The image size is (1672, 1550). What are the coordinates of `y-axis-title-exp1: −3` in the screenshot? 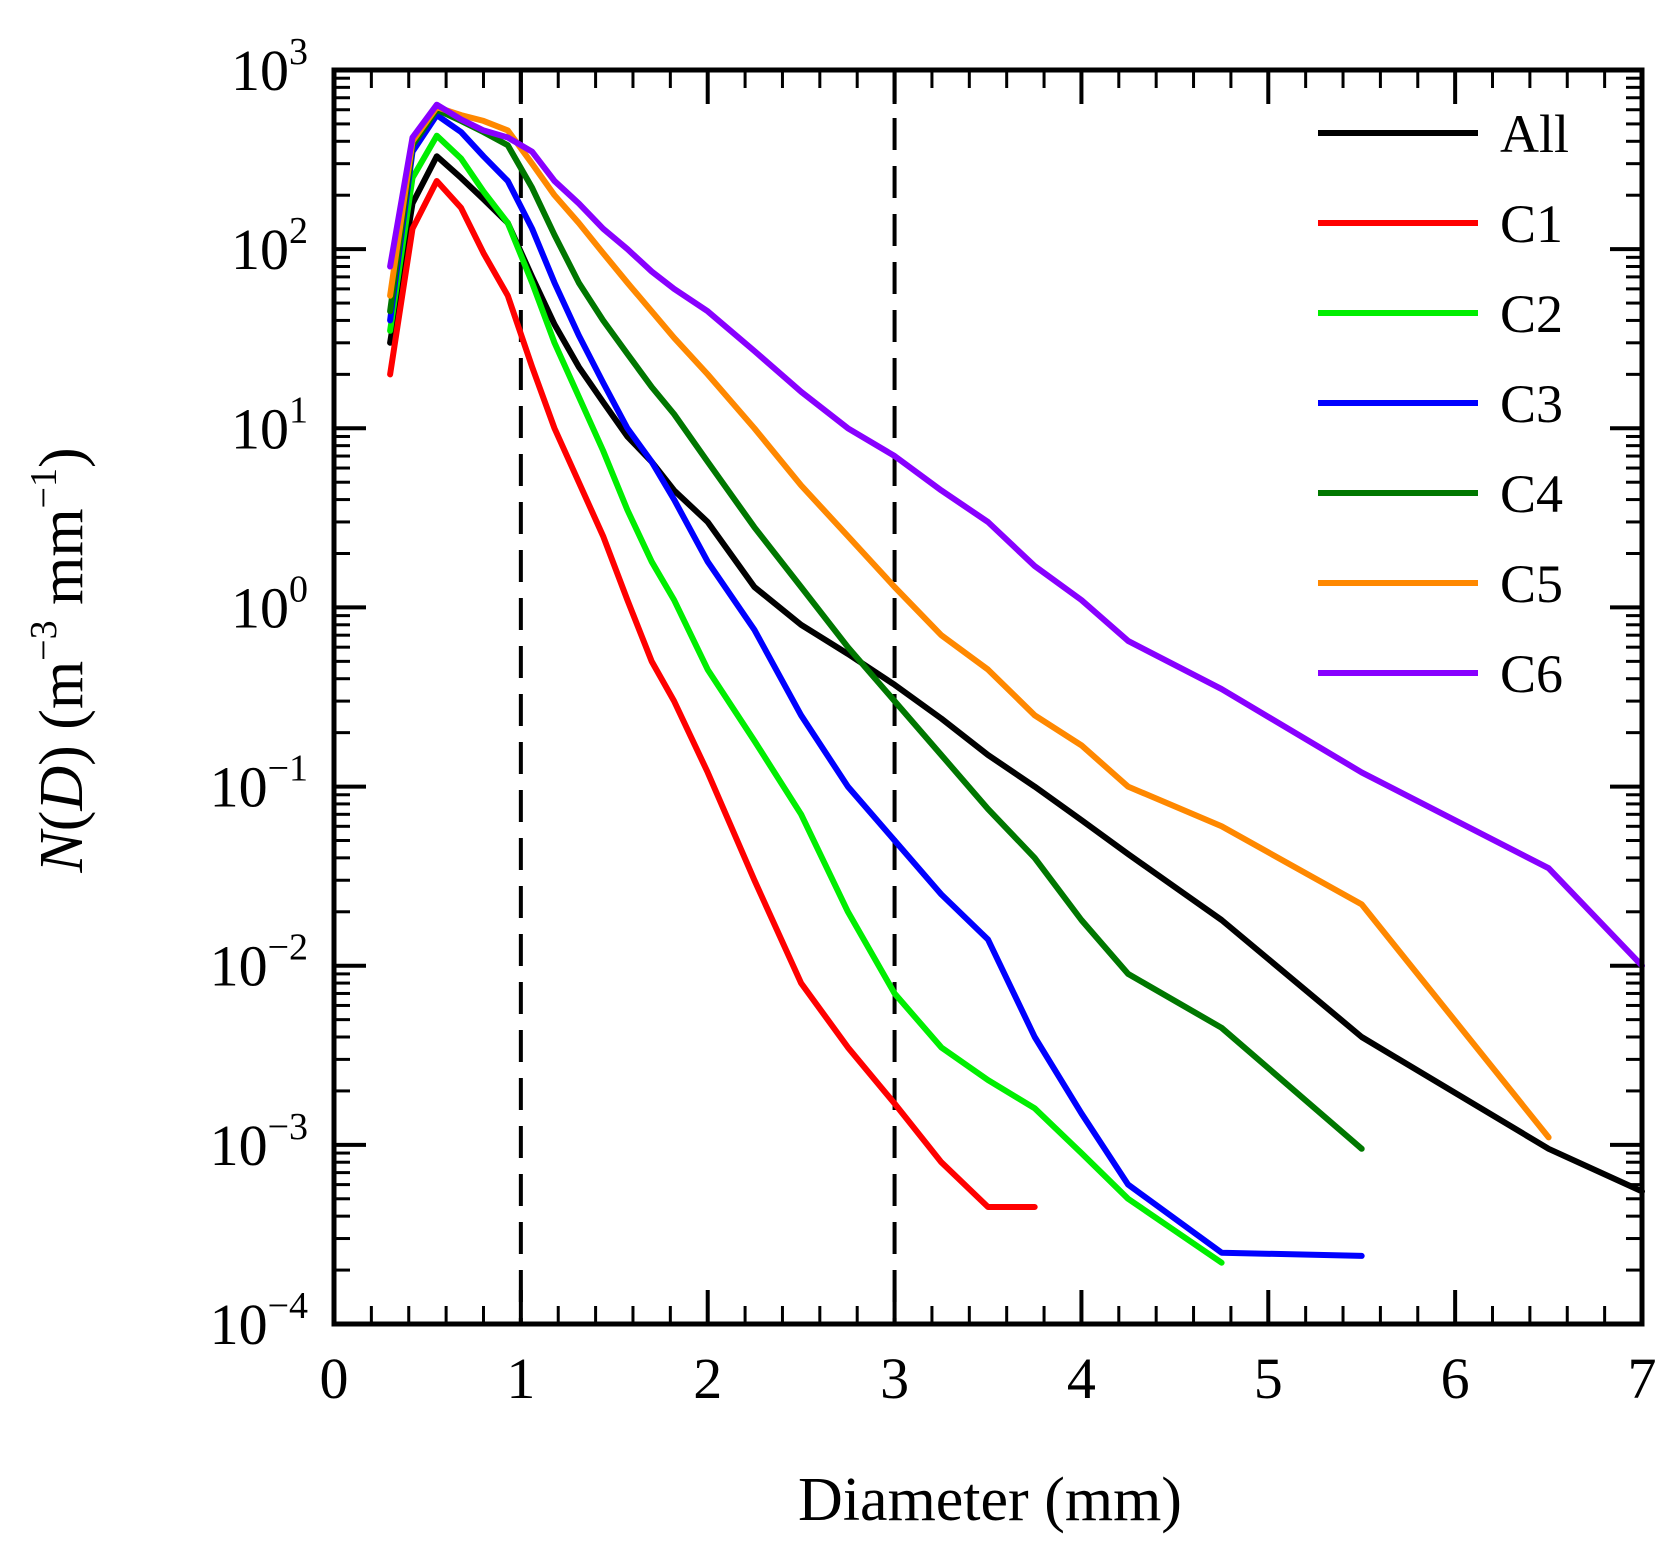 It's located at (44, 640).